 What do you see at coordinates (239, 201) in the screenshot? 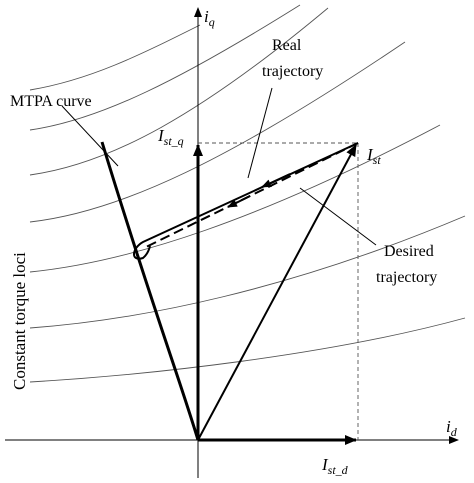
I see `desired-trajectory-arrow` at bounding box center [239, 201].